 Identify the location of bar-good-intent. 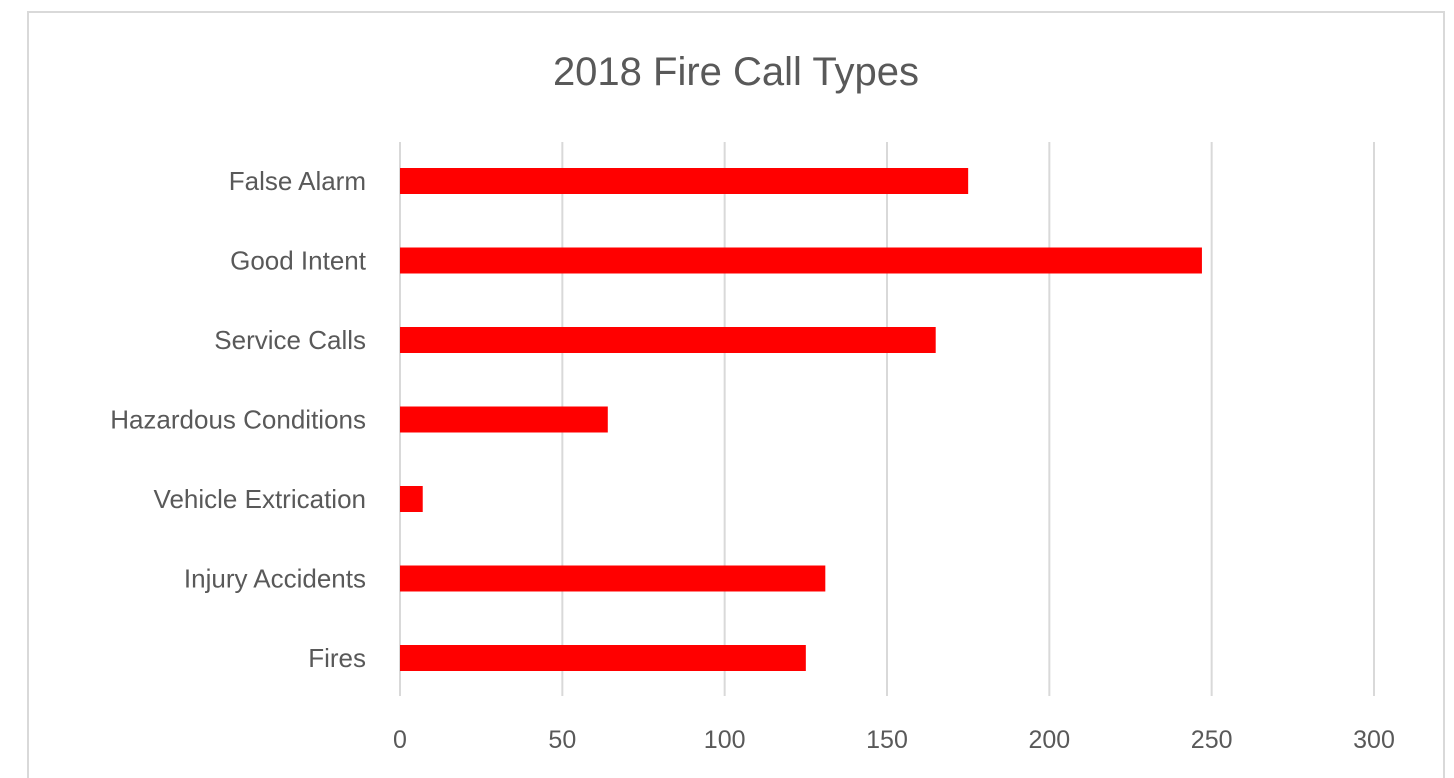
(801, 260).